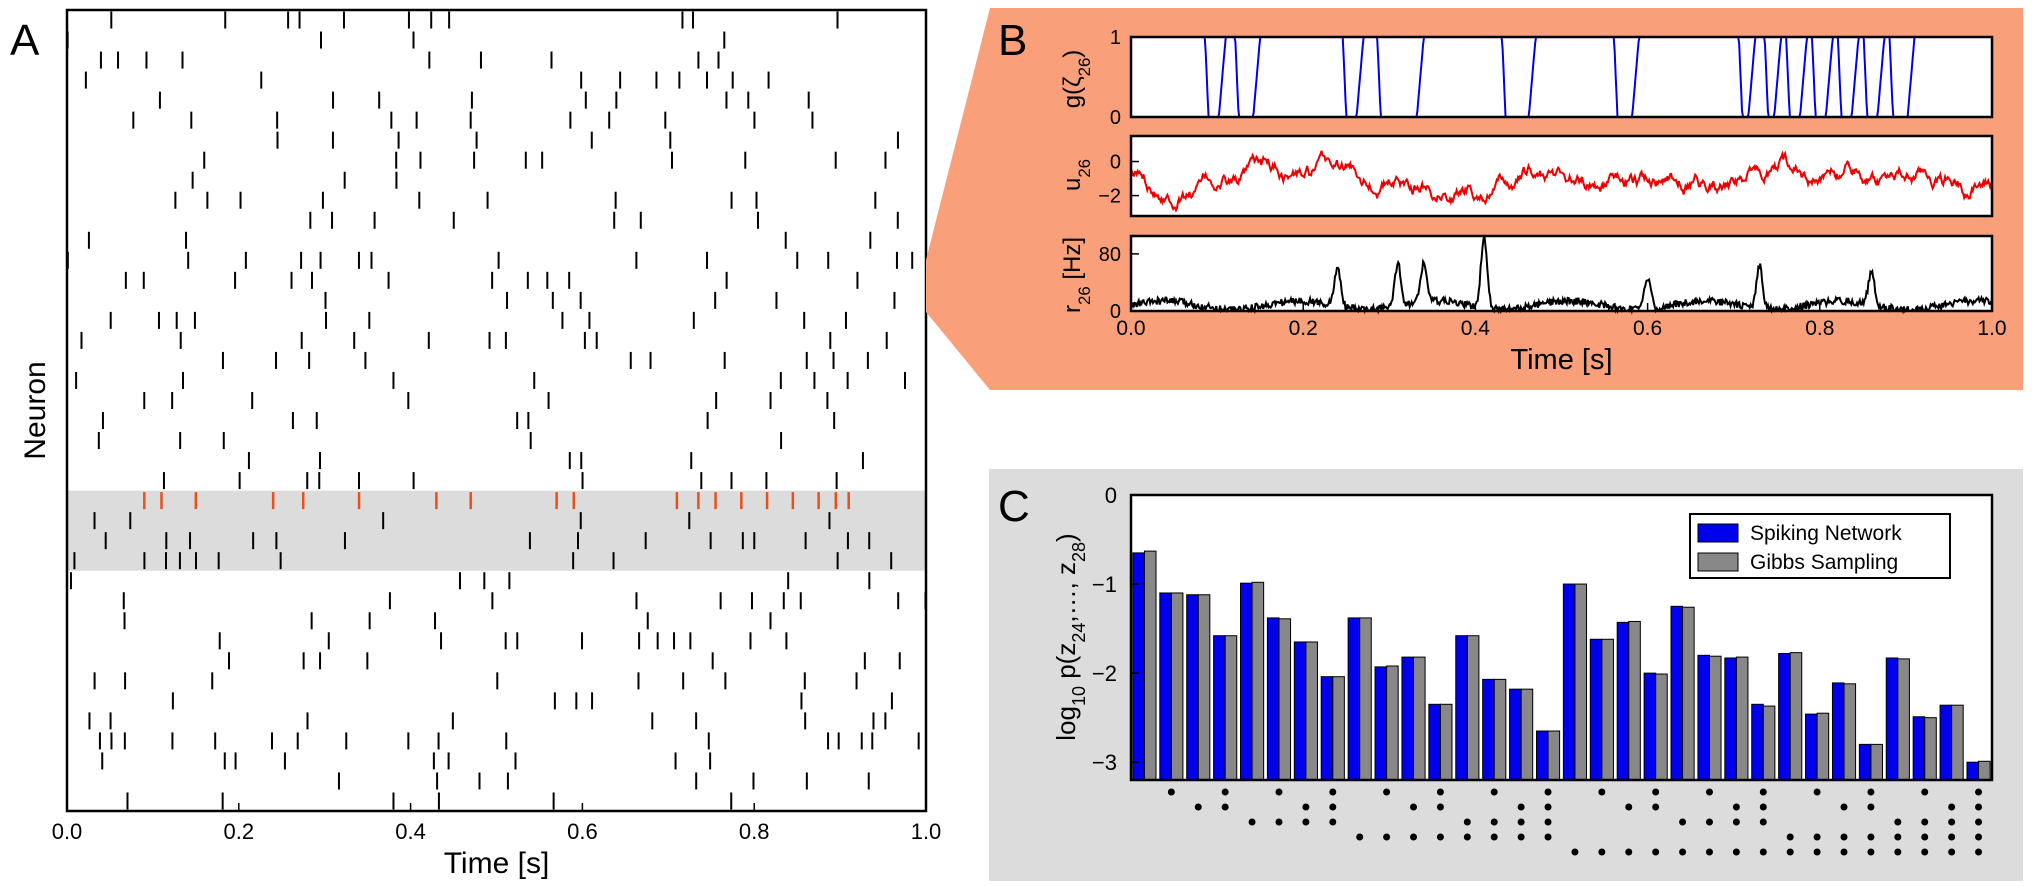  I want to click on bar-plot-frame, so click(1561, 637).